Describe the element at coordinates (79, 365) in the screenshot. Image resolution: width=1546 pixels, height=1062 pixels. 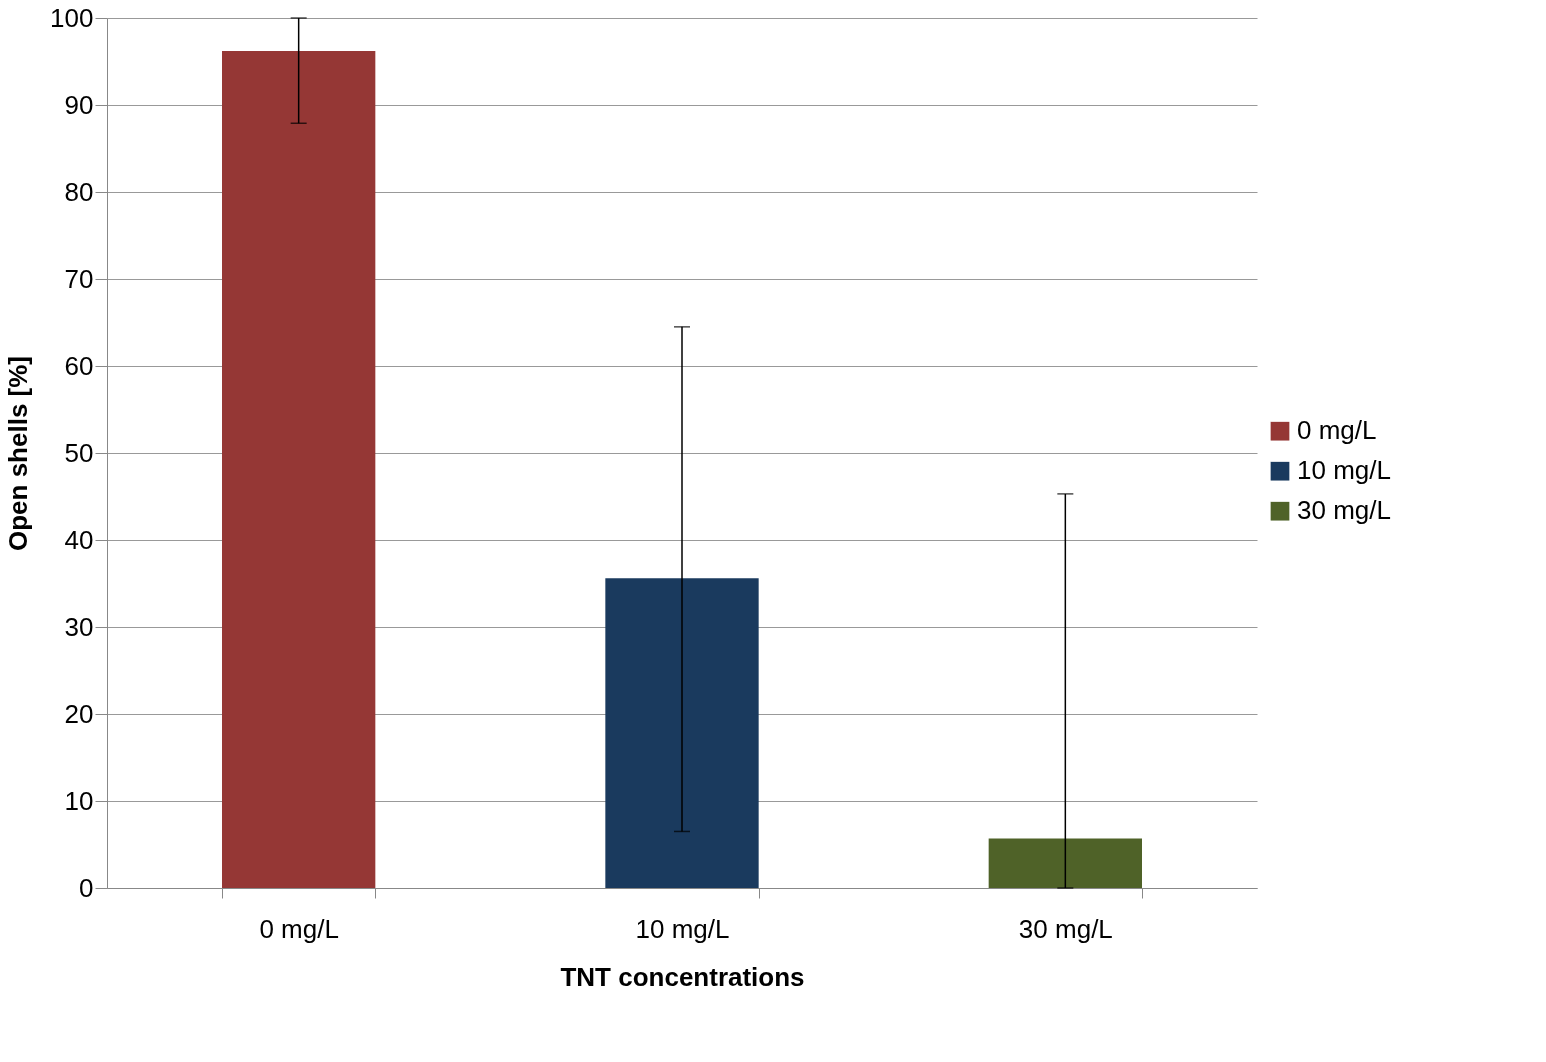
I see `y-tick-label: 60` at that location.